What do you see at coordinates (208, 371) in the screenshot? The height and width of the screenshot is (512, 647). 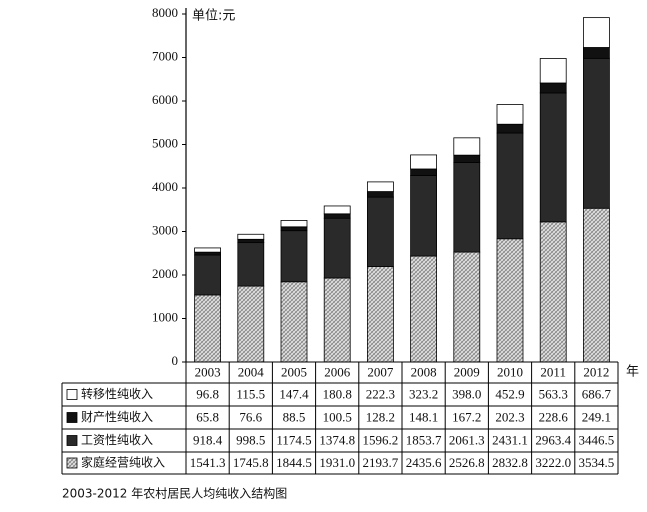 I see `x-tick-label: 2003` at bounding box center [208, 371].